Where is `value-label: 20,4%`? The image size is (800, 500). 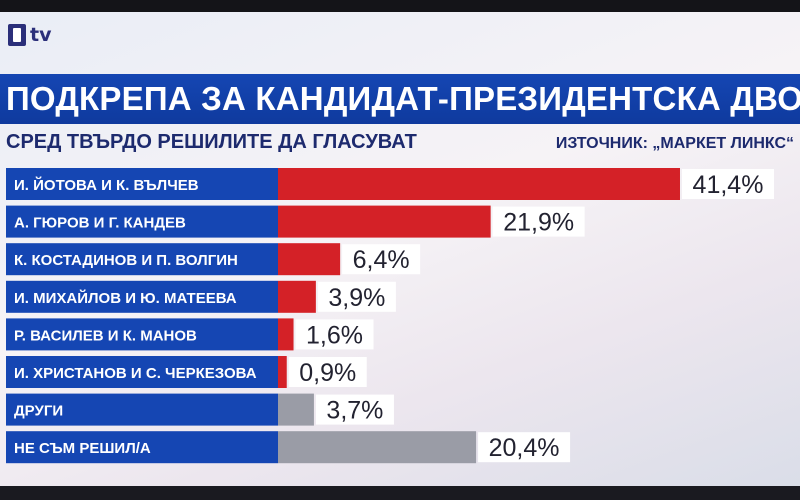 value-label: 20,4% is located at coordinates (524, 448).